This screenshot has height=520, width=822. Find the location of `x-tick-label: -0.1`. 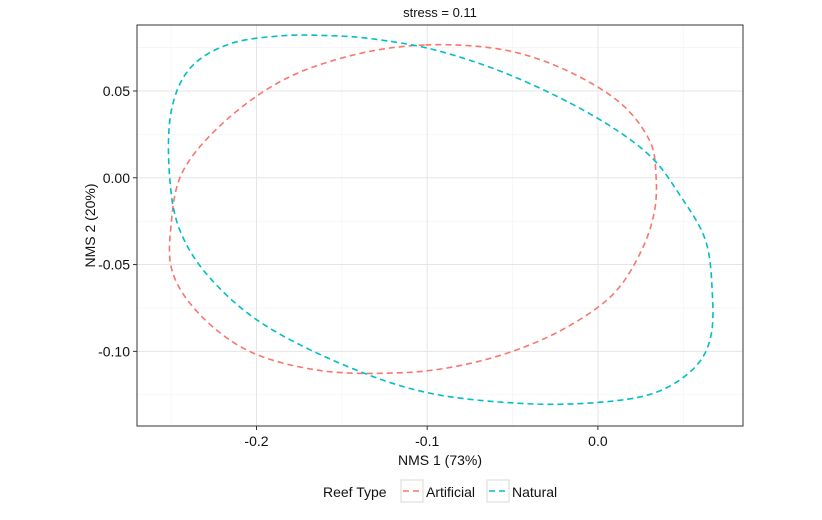

x-tick-label: -0.1 is located at coordinates (427, 441).